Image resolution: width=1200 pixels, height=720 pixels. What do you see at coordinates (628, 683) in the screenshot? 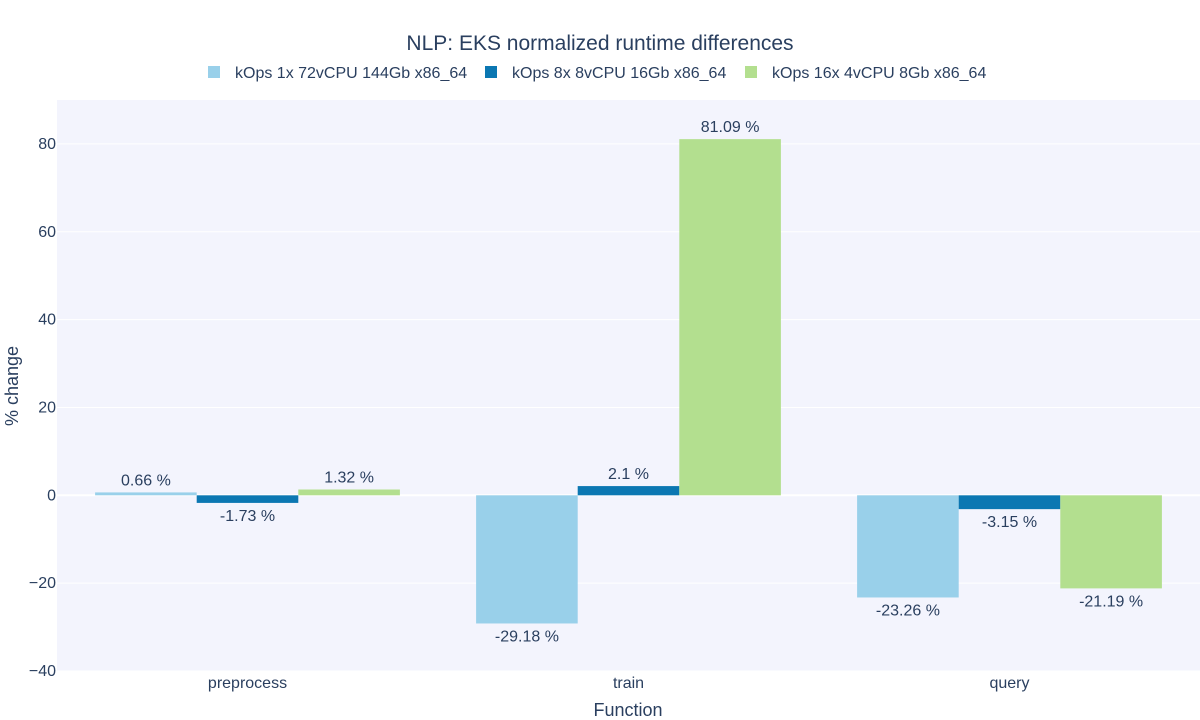
I see `x-tick-label: train` at bounding box center [628, 683].